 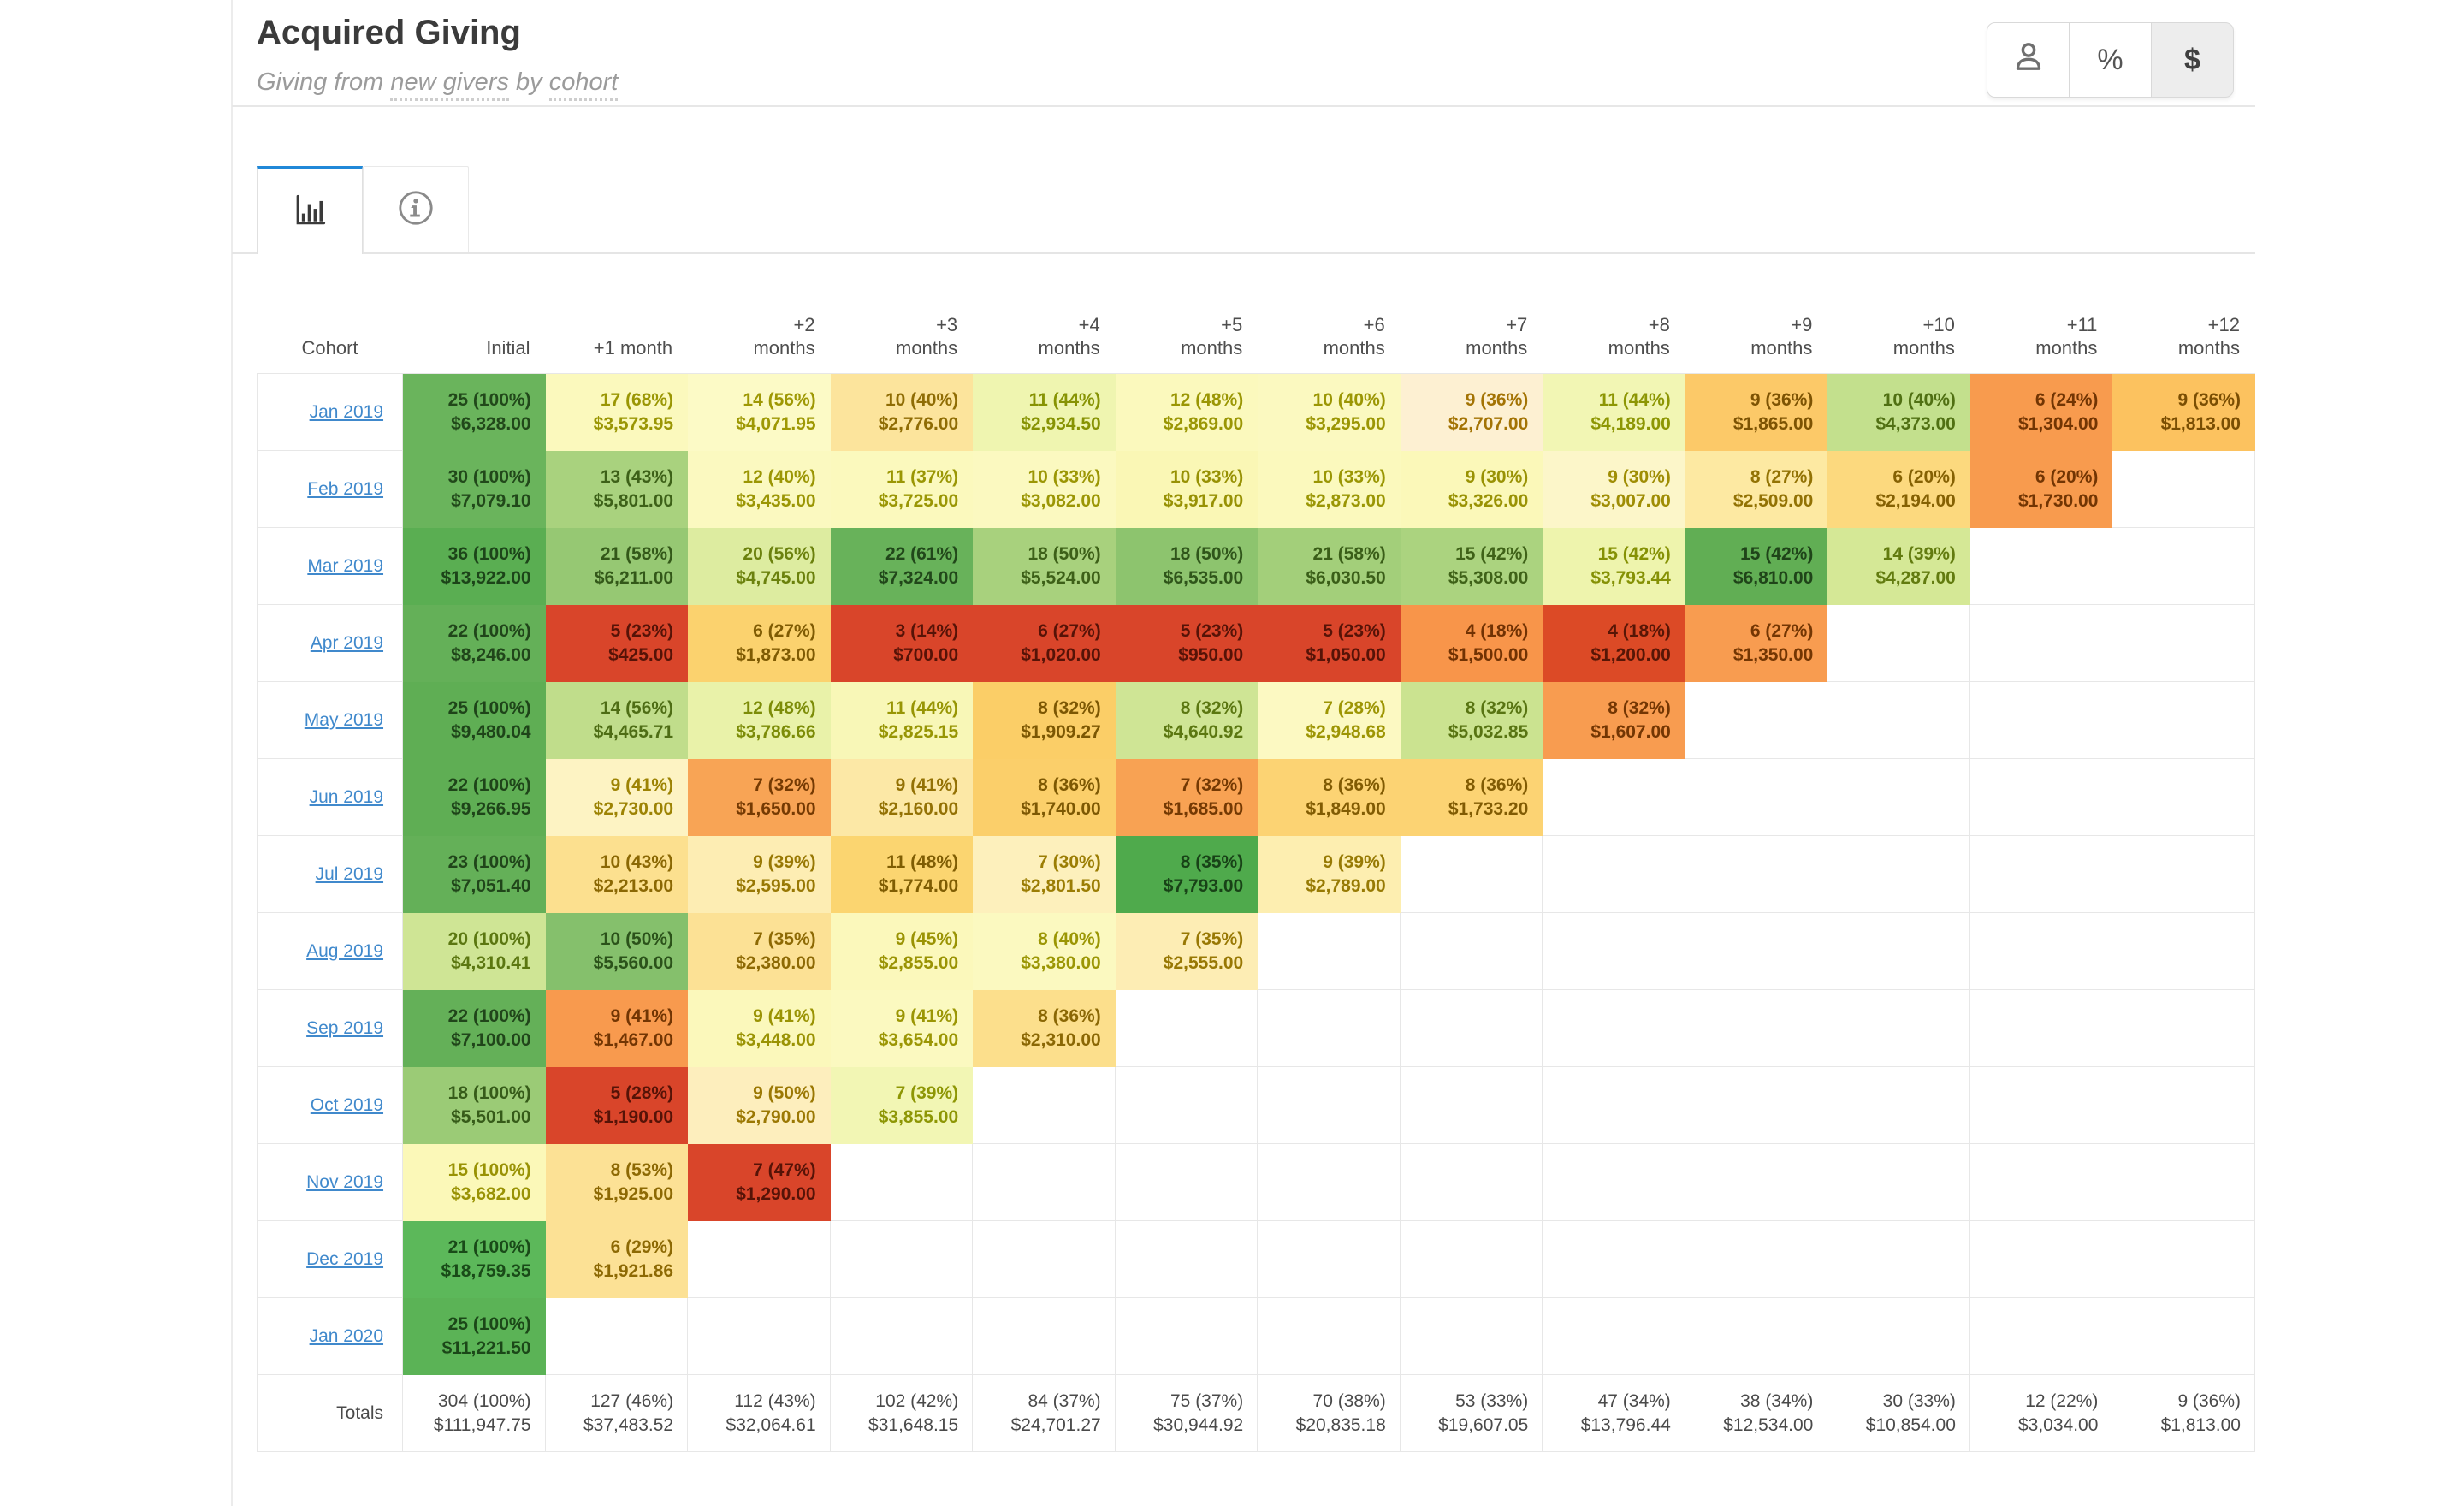 What do you see at coordinates (902, 567) in the screenshot?
I see `heatmap-cell: 22 (61%) $7,324.00` at bounding box center [902, 567].